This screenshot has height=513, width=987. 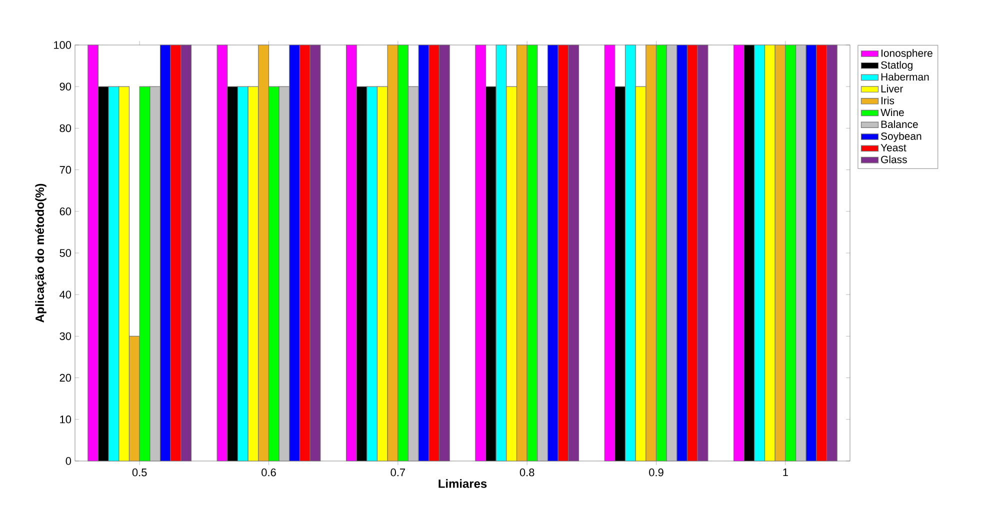 What do you see at coordinates (896, 66) in the screenshot?
I see `legend-label: Statlog` at bounding box center [896, 66].